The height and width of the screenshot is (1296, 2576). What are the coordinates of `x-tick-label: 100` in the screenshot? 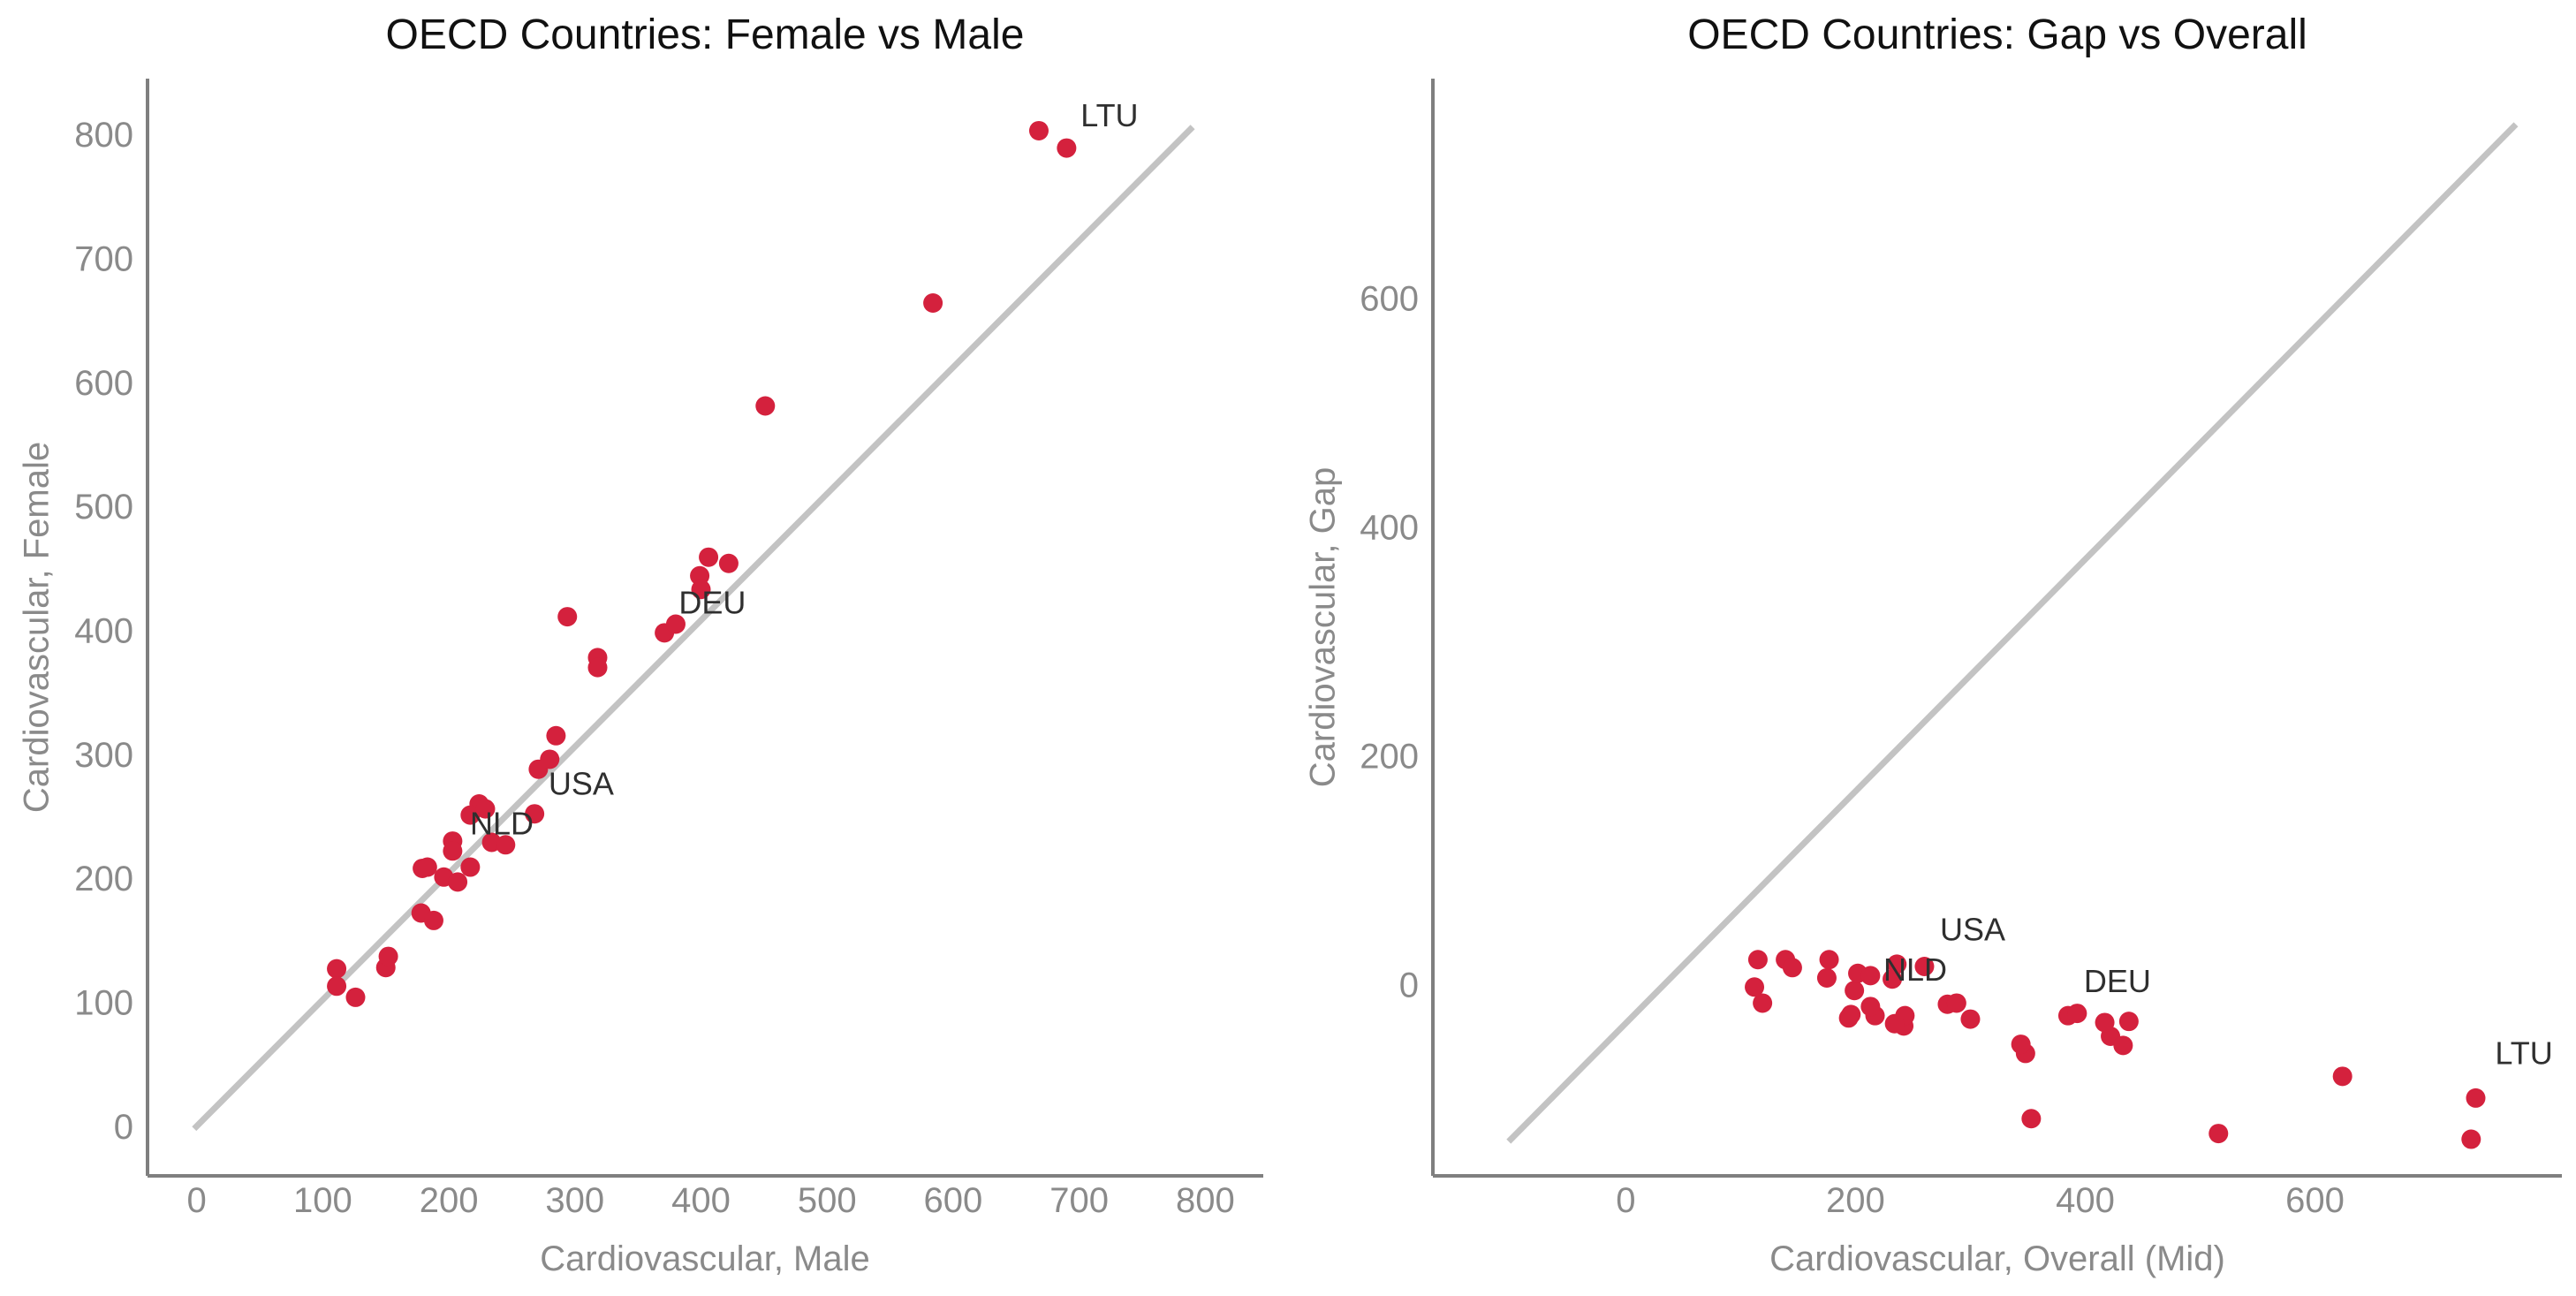 It's located at (323, 1200).